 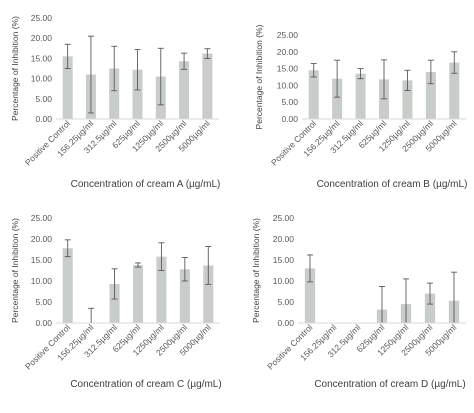 I want to click on x-axis-label: Concentration of cream C (µg/mL), so click(x=145, y=384).